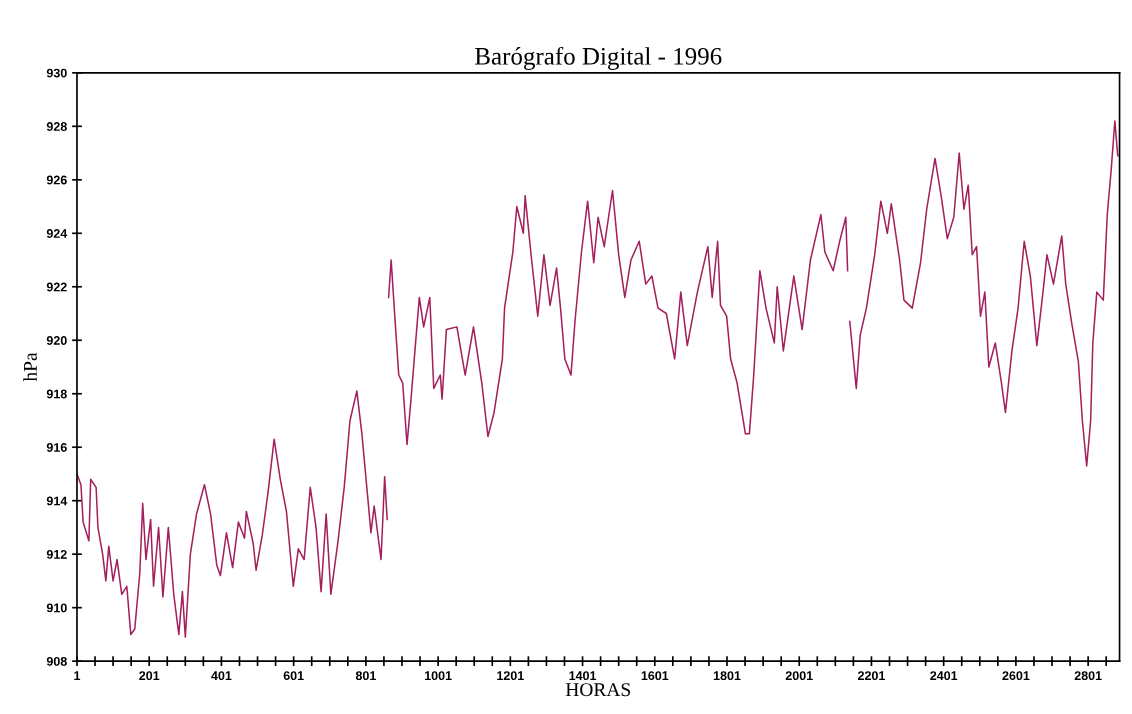 The width and height of the screenshot is (1132, 714). I want to click on x-tick-label: 1401, so click(583, 676).